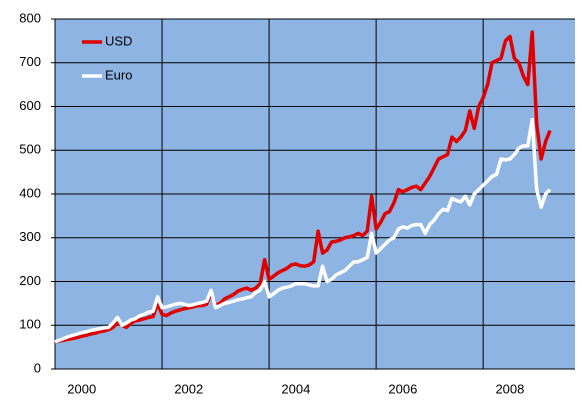 The height and width of the screenshot is (408, 582). What do you see at coordinates (295, 388) in the screenshot?
I see `x-tick-label: 2004` at bounding box center [295, 388].